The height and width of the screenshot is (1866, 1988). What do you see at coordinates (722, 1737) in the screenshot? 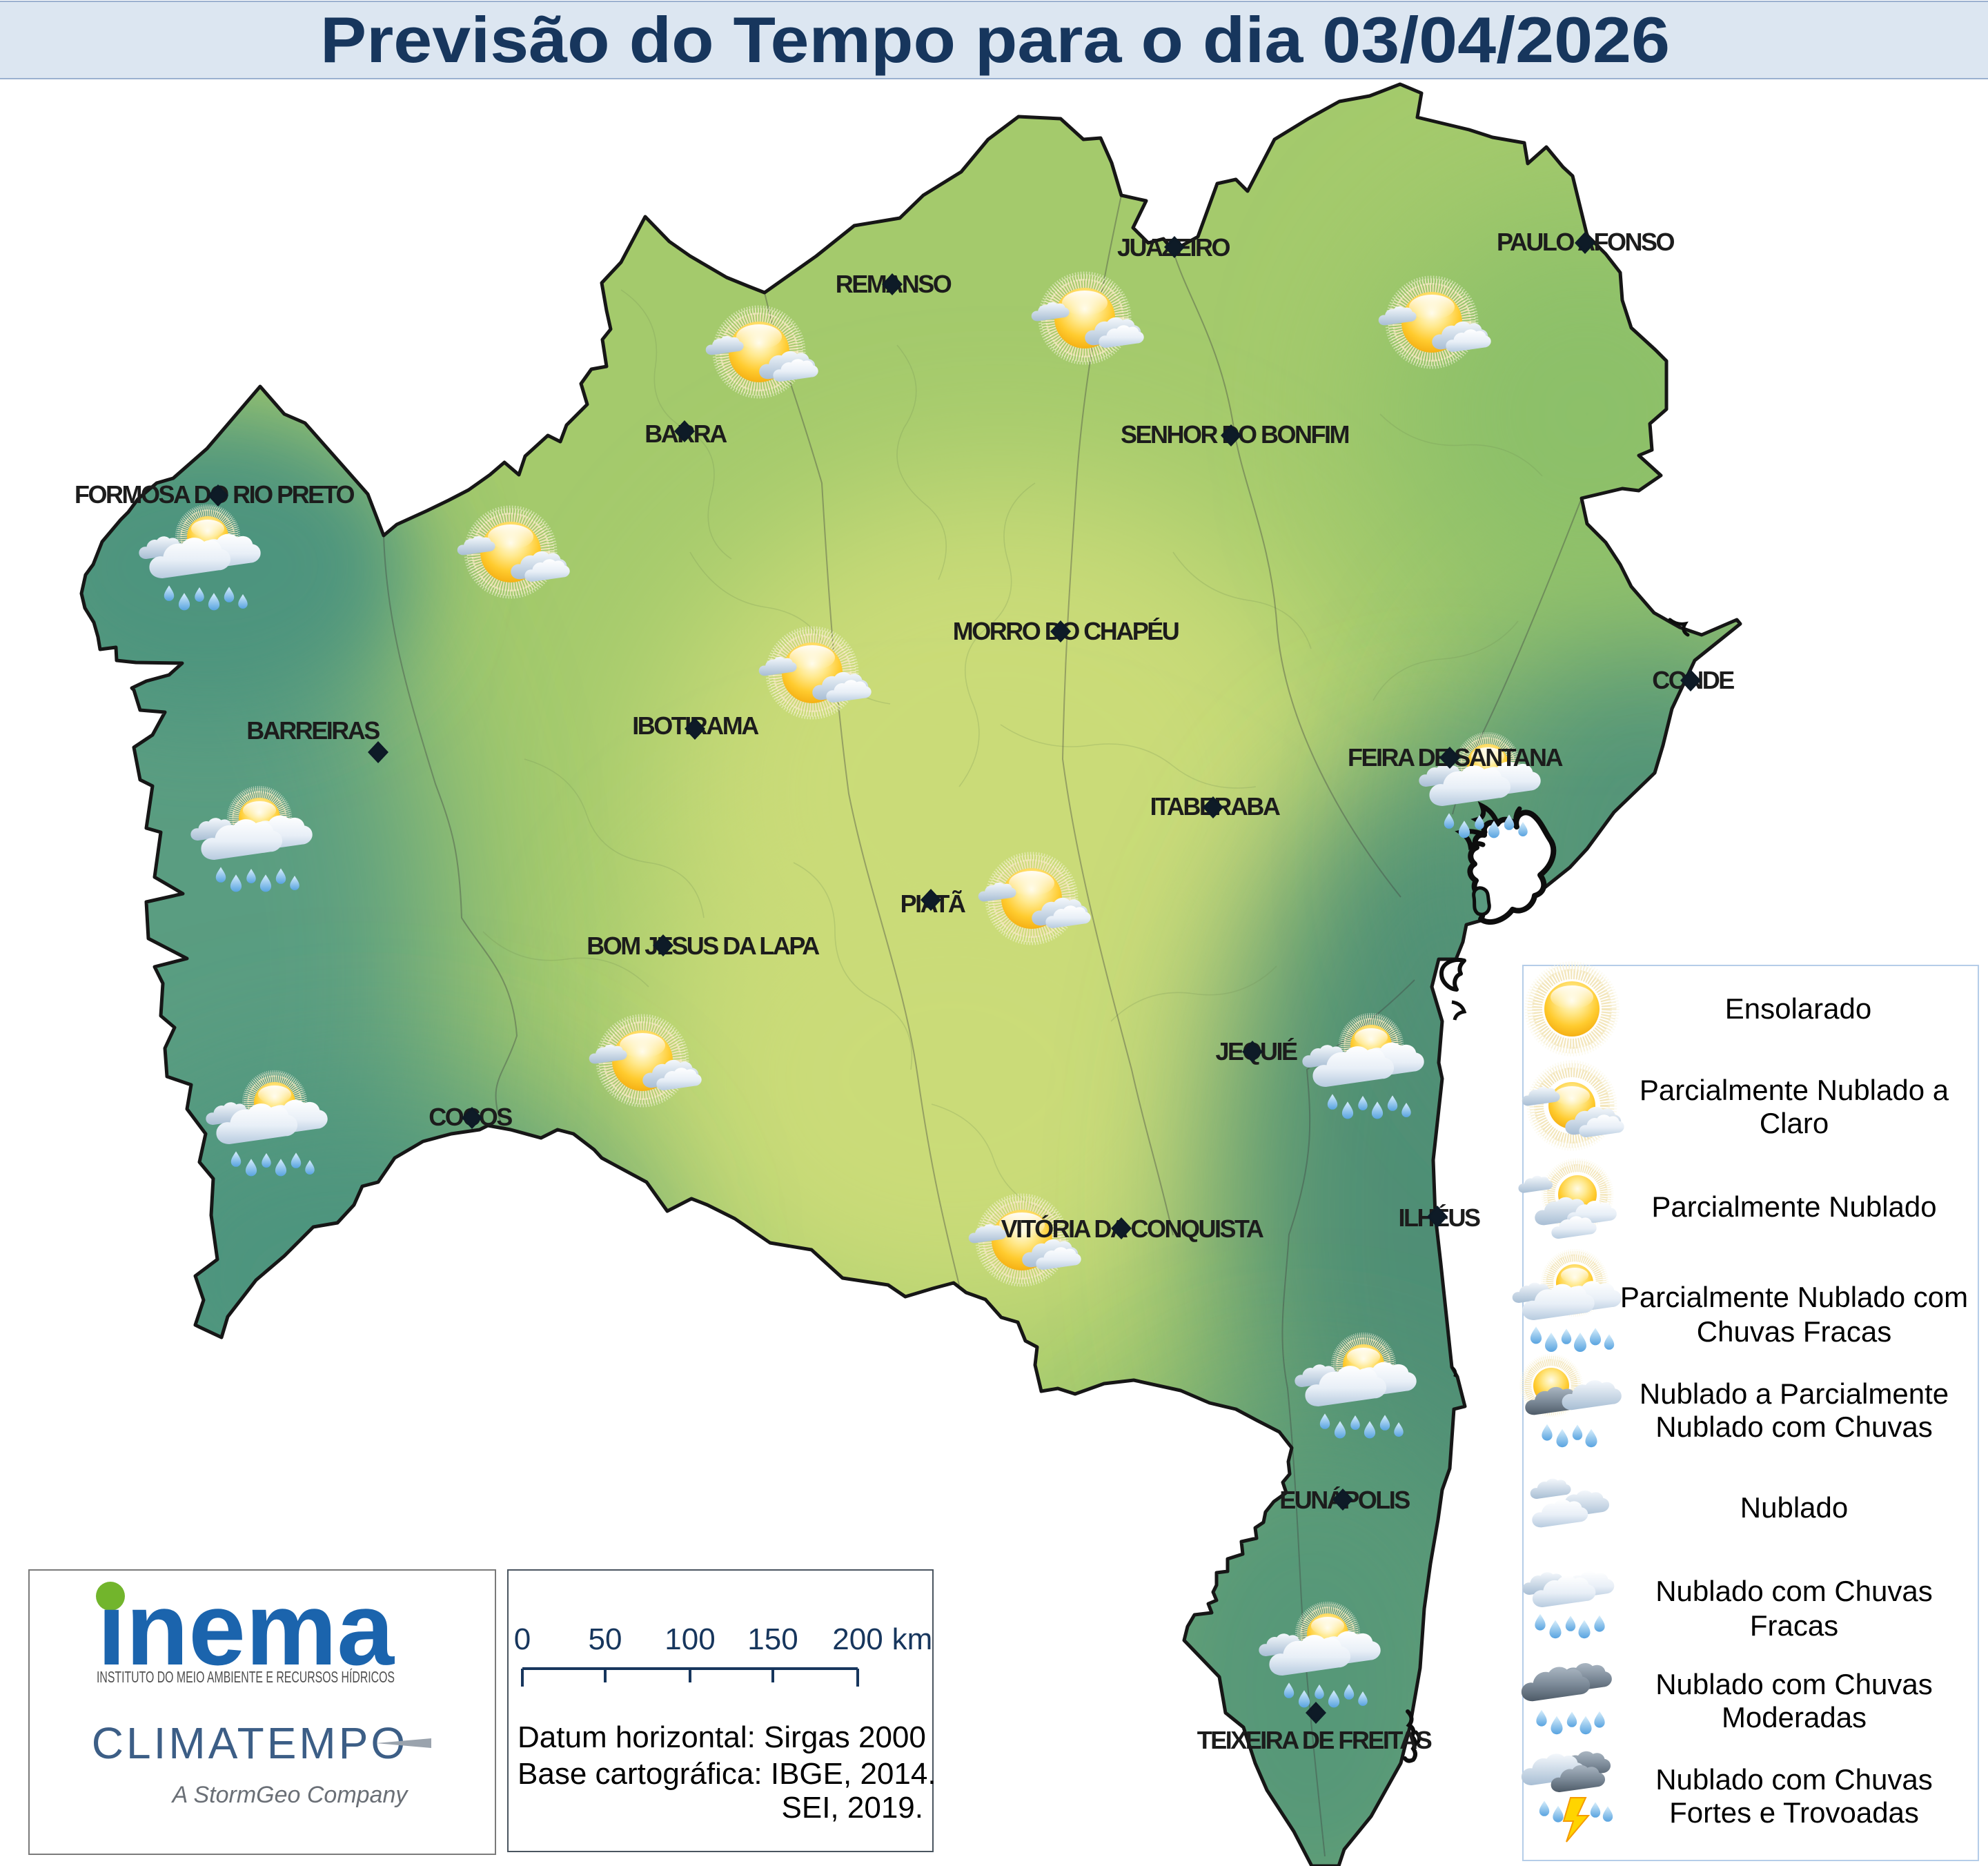
I see `svg-text: Datum horizontal: Sirgas 2000` at bounding box center [722, 1737].